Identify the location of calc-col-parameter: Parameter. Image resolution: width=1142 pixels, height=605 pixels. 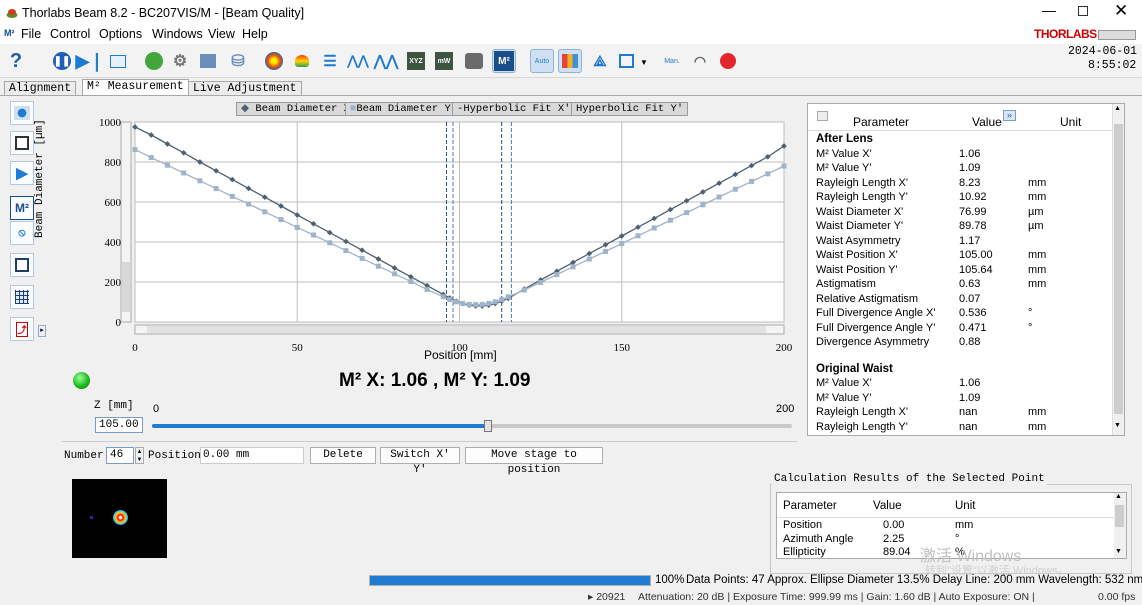
(810, 506).